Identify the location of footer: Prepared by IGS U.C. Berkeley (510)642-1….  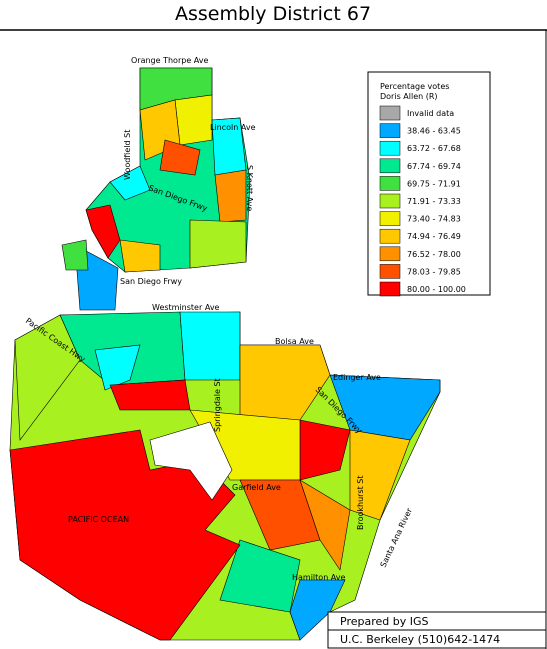
(437, 630).